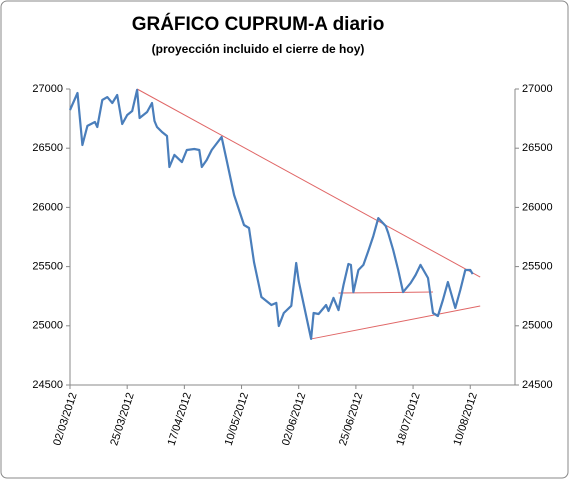 Image resolution: width=570 pixels, height=485 pixels. I want to click on y2-tick-label: 25500, so click(537, 267).